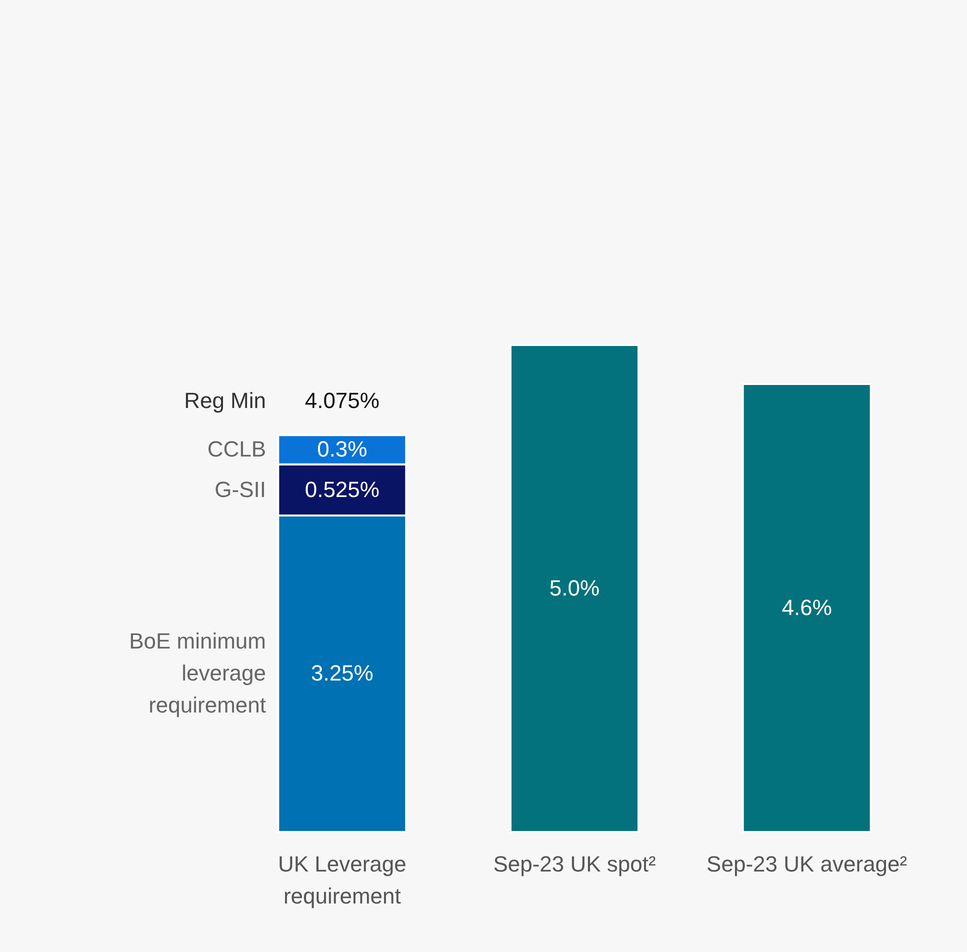  Describe the element at coordinates (574, 864) in the screenshot. I see `x-tick-label: Sep-23 UK spot²` at that location.